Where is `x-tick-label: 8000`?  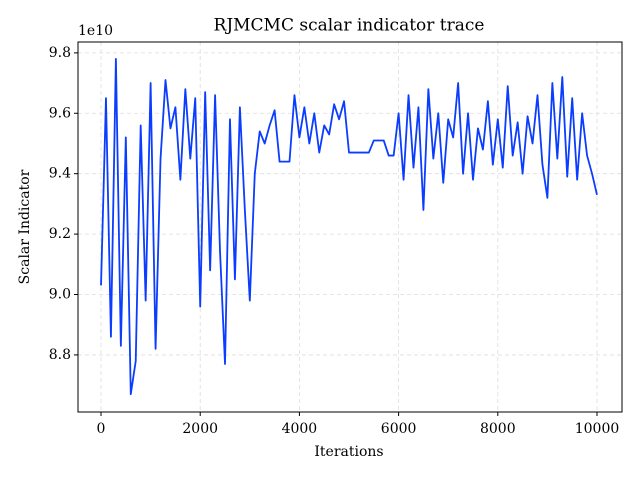 x-tick-label: 8000 is located at coordinates (498, 429).